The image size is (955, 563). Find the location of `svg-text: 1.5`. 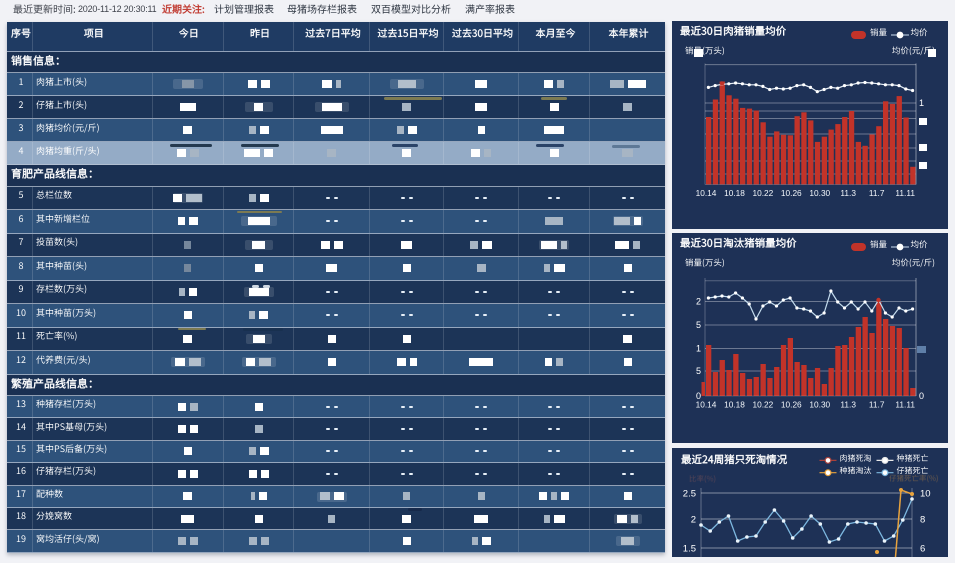

svg-text: 1.5 is located at coordinates (689, 549).